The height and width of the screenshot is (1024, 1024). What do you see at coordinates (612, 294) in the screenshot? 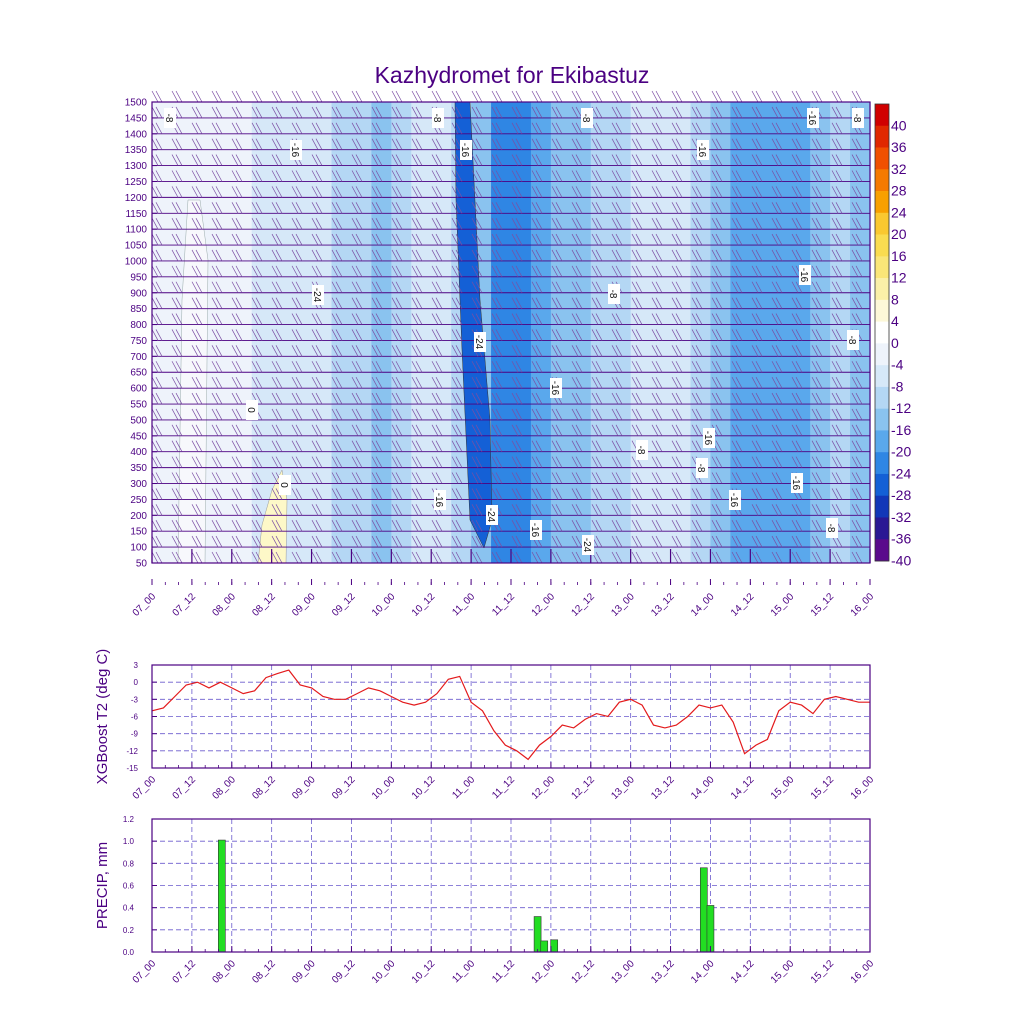
I see `contour-label-text: -8` at bounding box center [612, 294].